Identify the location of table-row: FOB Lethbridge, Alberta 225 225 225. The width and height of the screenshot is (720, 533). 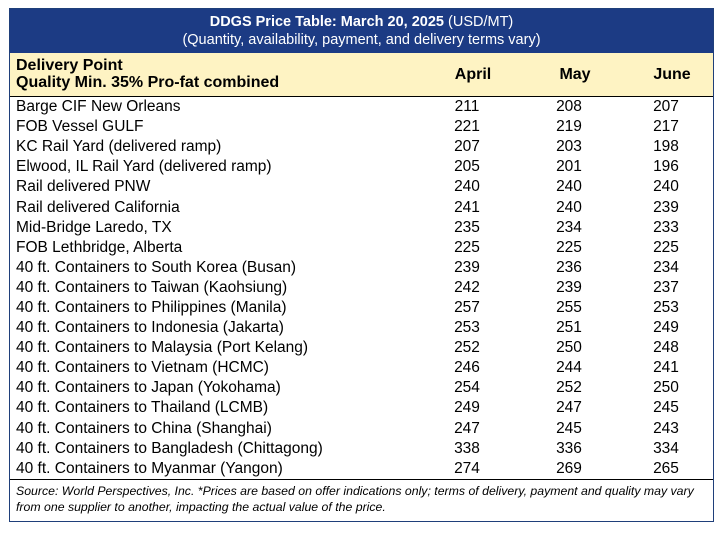
(361, 248).